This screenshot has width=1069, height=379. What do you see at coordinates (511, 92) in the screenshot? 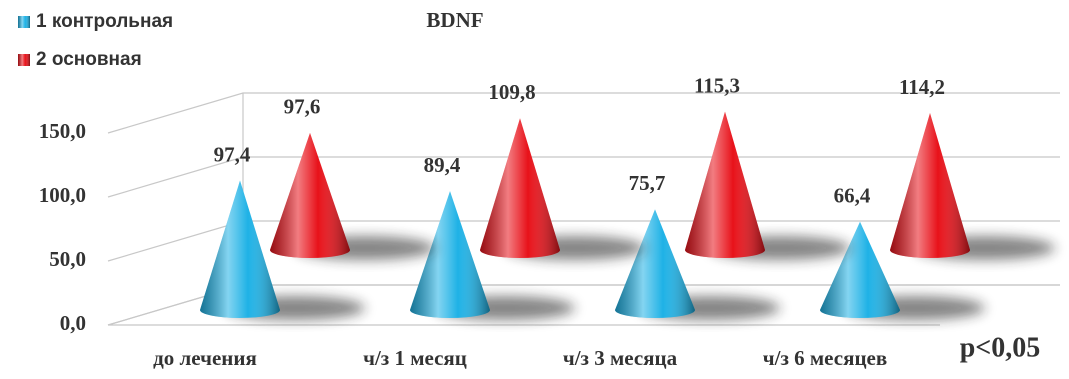
I see `value-label: 109,8` at bounding box center [511, 92].